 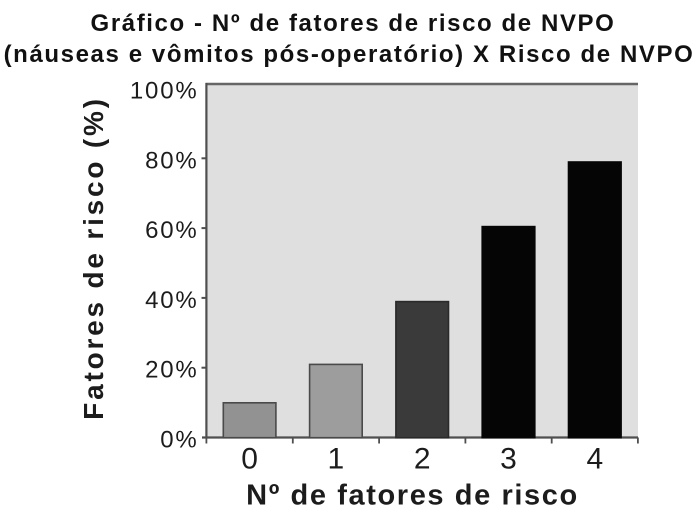 I want to click on svg-text: 2, so click(x=422, y=459).